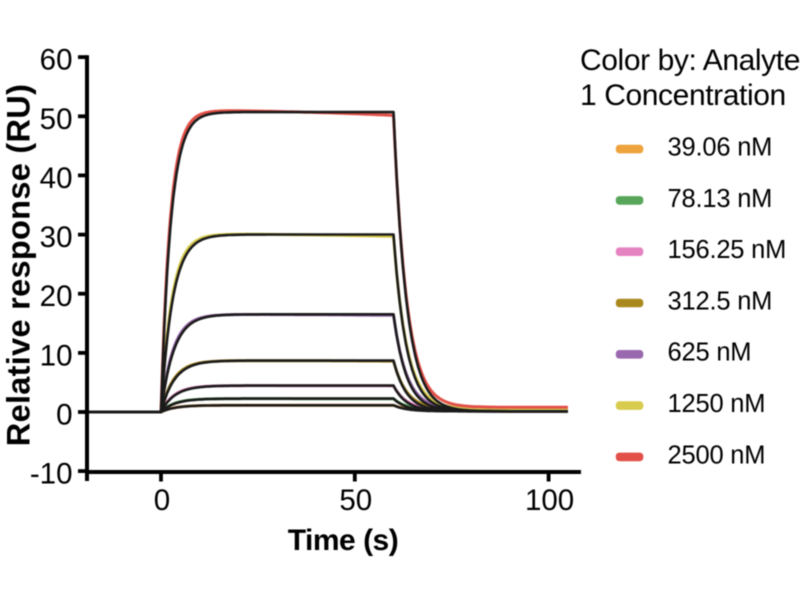  What do you see at coordinates (720, 148) in the screenshot?
I see `svg-text: 39.06 nM` at bounding box center [720, 148].